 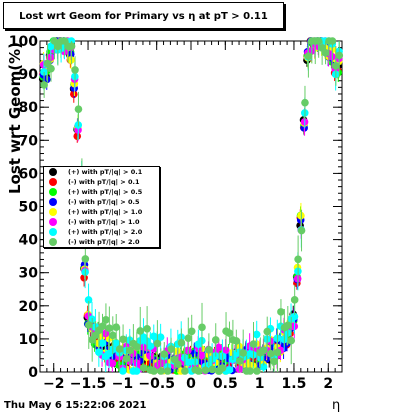 What do you see at coordinates (104, 182) in the screenshot?
I see `legend-label: (-) with pT/|q| > 0.1` at bounding box center [104, 182].